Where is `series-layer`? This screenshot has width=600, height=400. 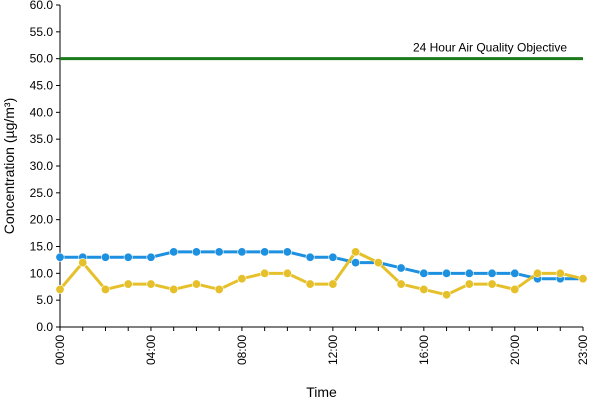
series-layer is located at coordinates (321, 273).